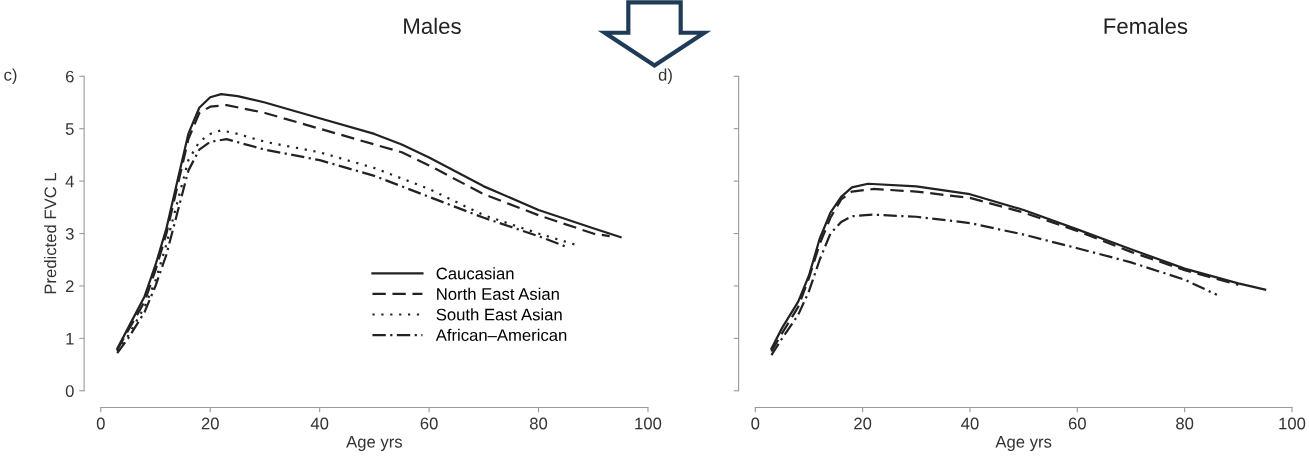 This screenshot has height=468, width=1309. I want to click on text: d), so click(665, 76).